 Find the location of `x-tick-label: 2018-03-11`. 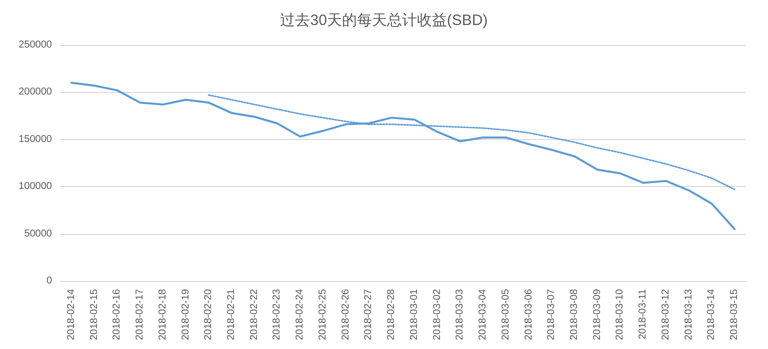

x-tick-label: 2018-03-11 is located at coordinates (643, 314).